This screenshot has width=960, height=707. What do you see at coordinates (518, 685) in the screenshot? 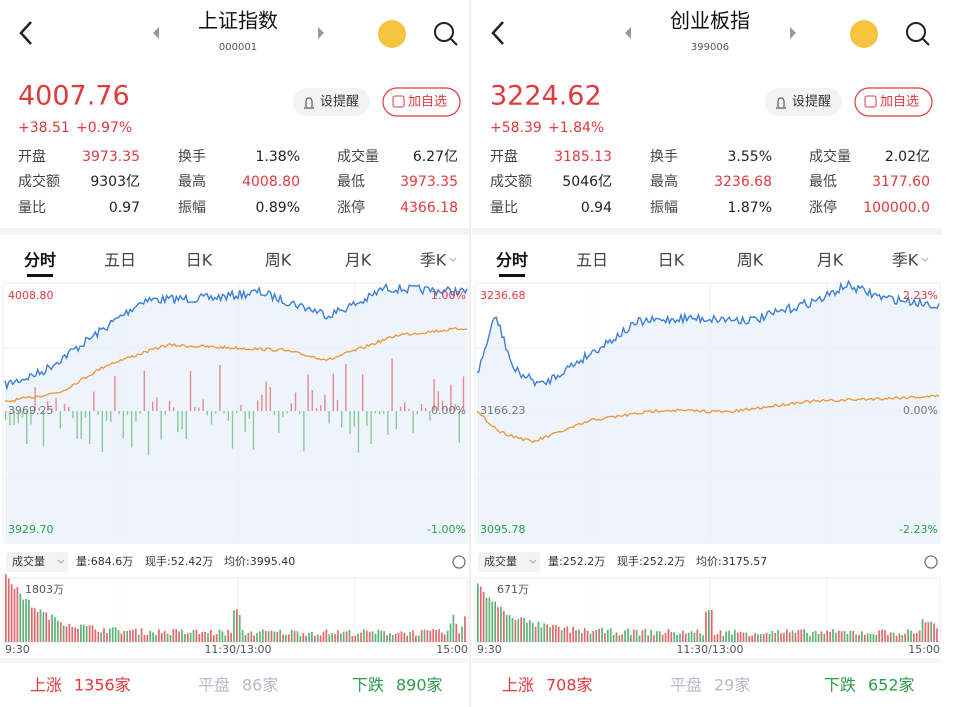
I see `breadth-label: 上涨` at bounding box center [518, 685].